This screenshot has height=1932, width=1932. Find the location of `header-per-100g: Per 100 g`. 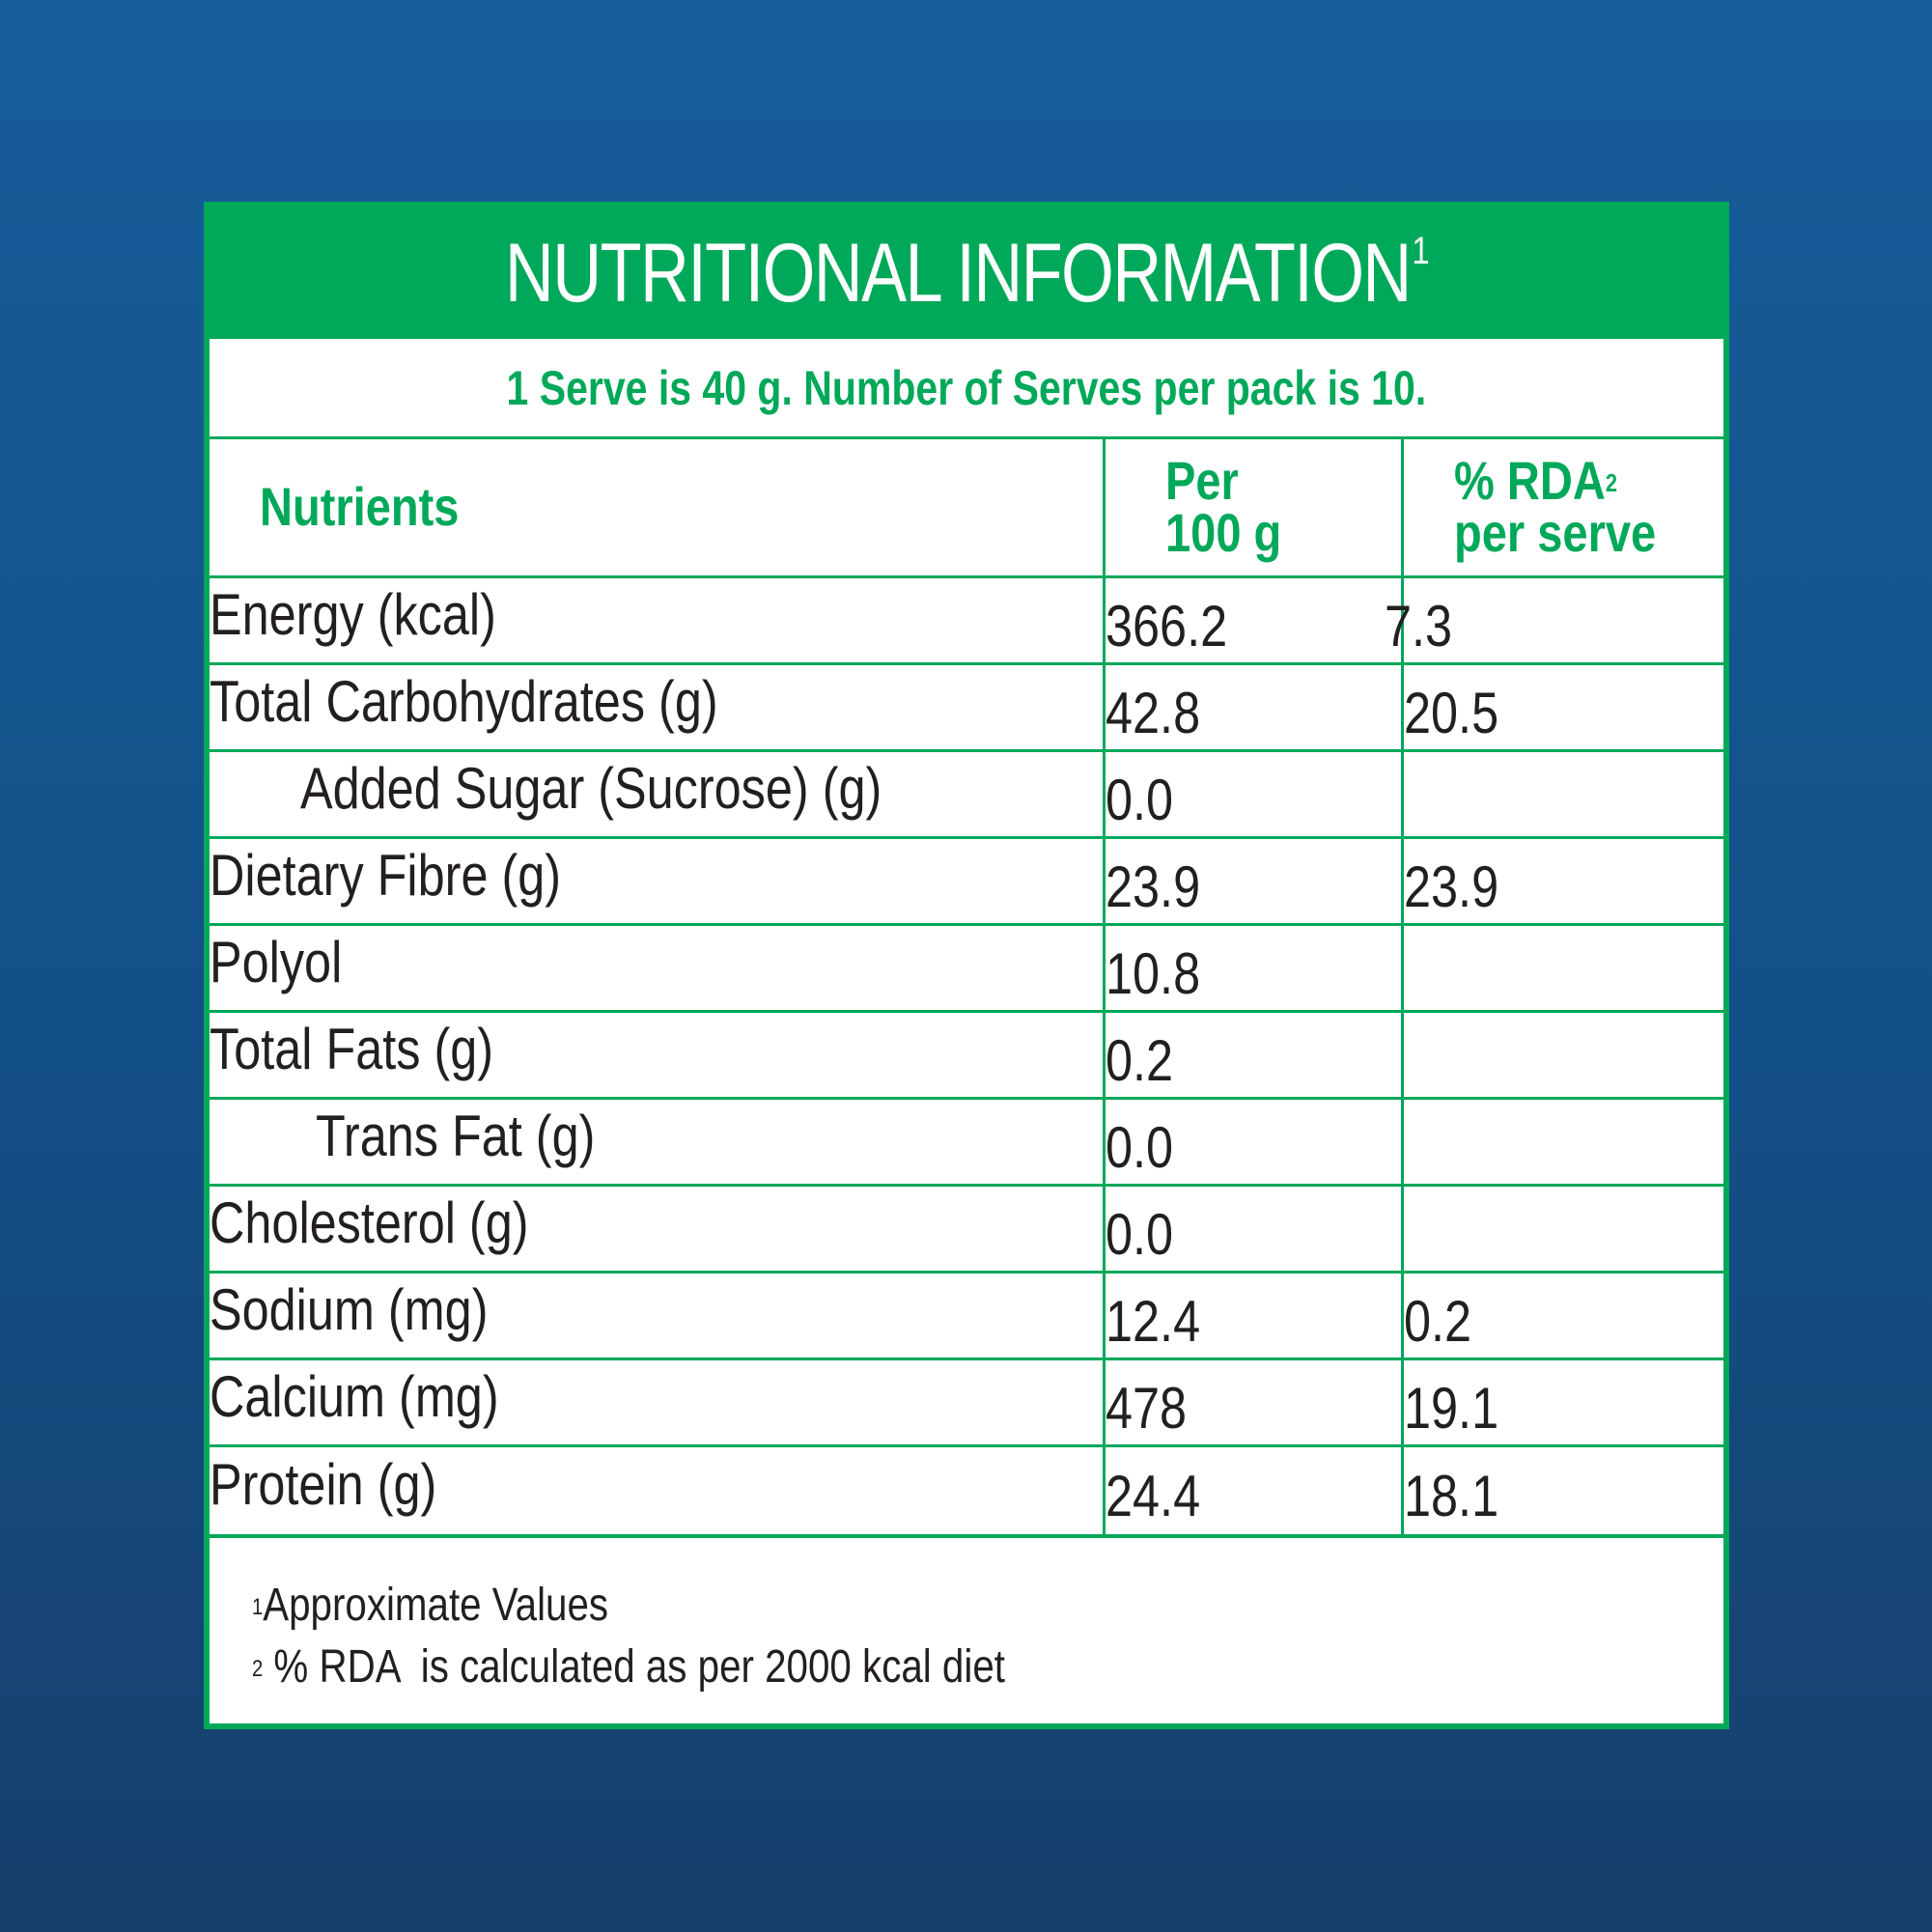

header-per-100g: Per 100 g is located at coordinates (1252, 509).